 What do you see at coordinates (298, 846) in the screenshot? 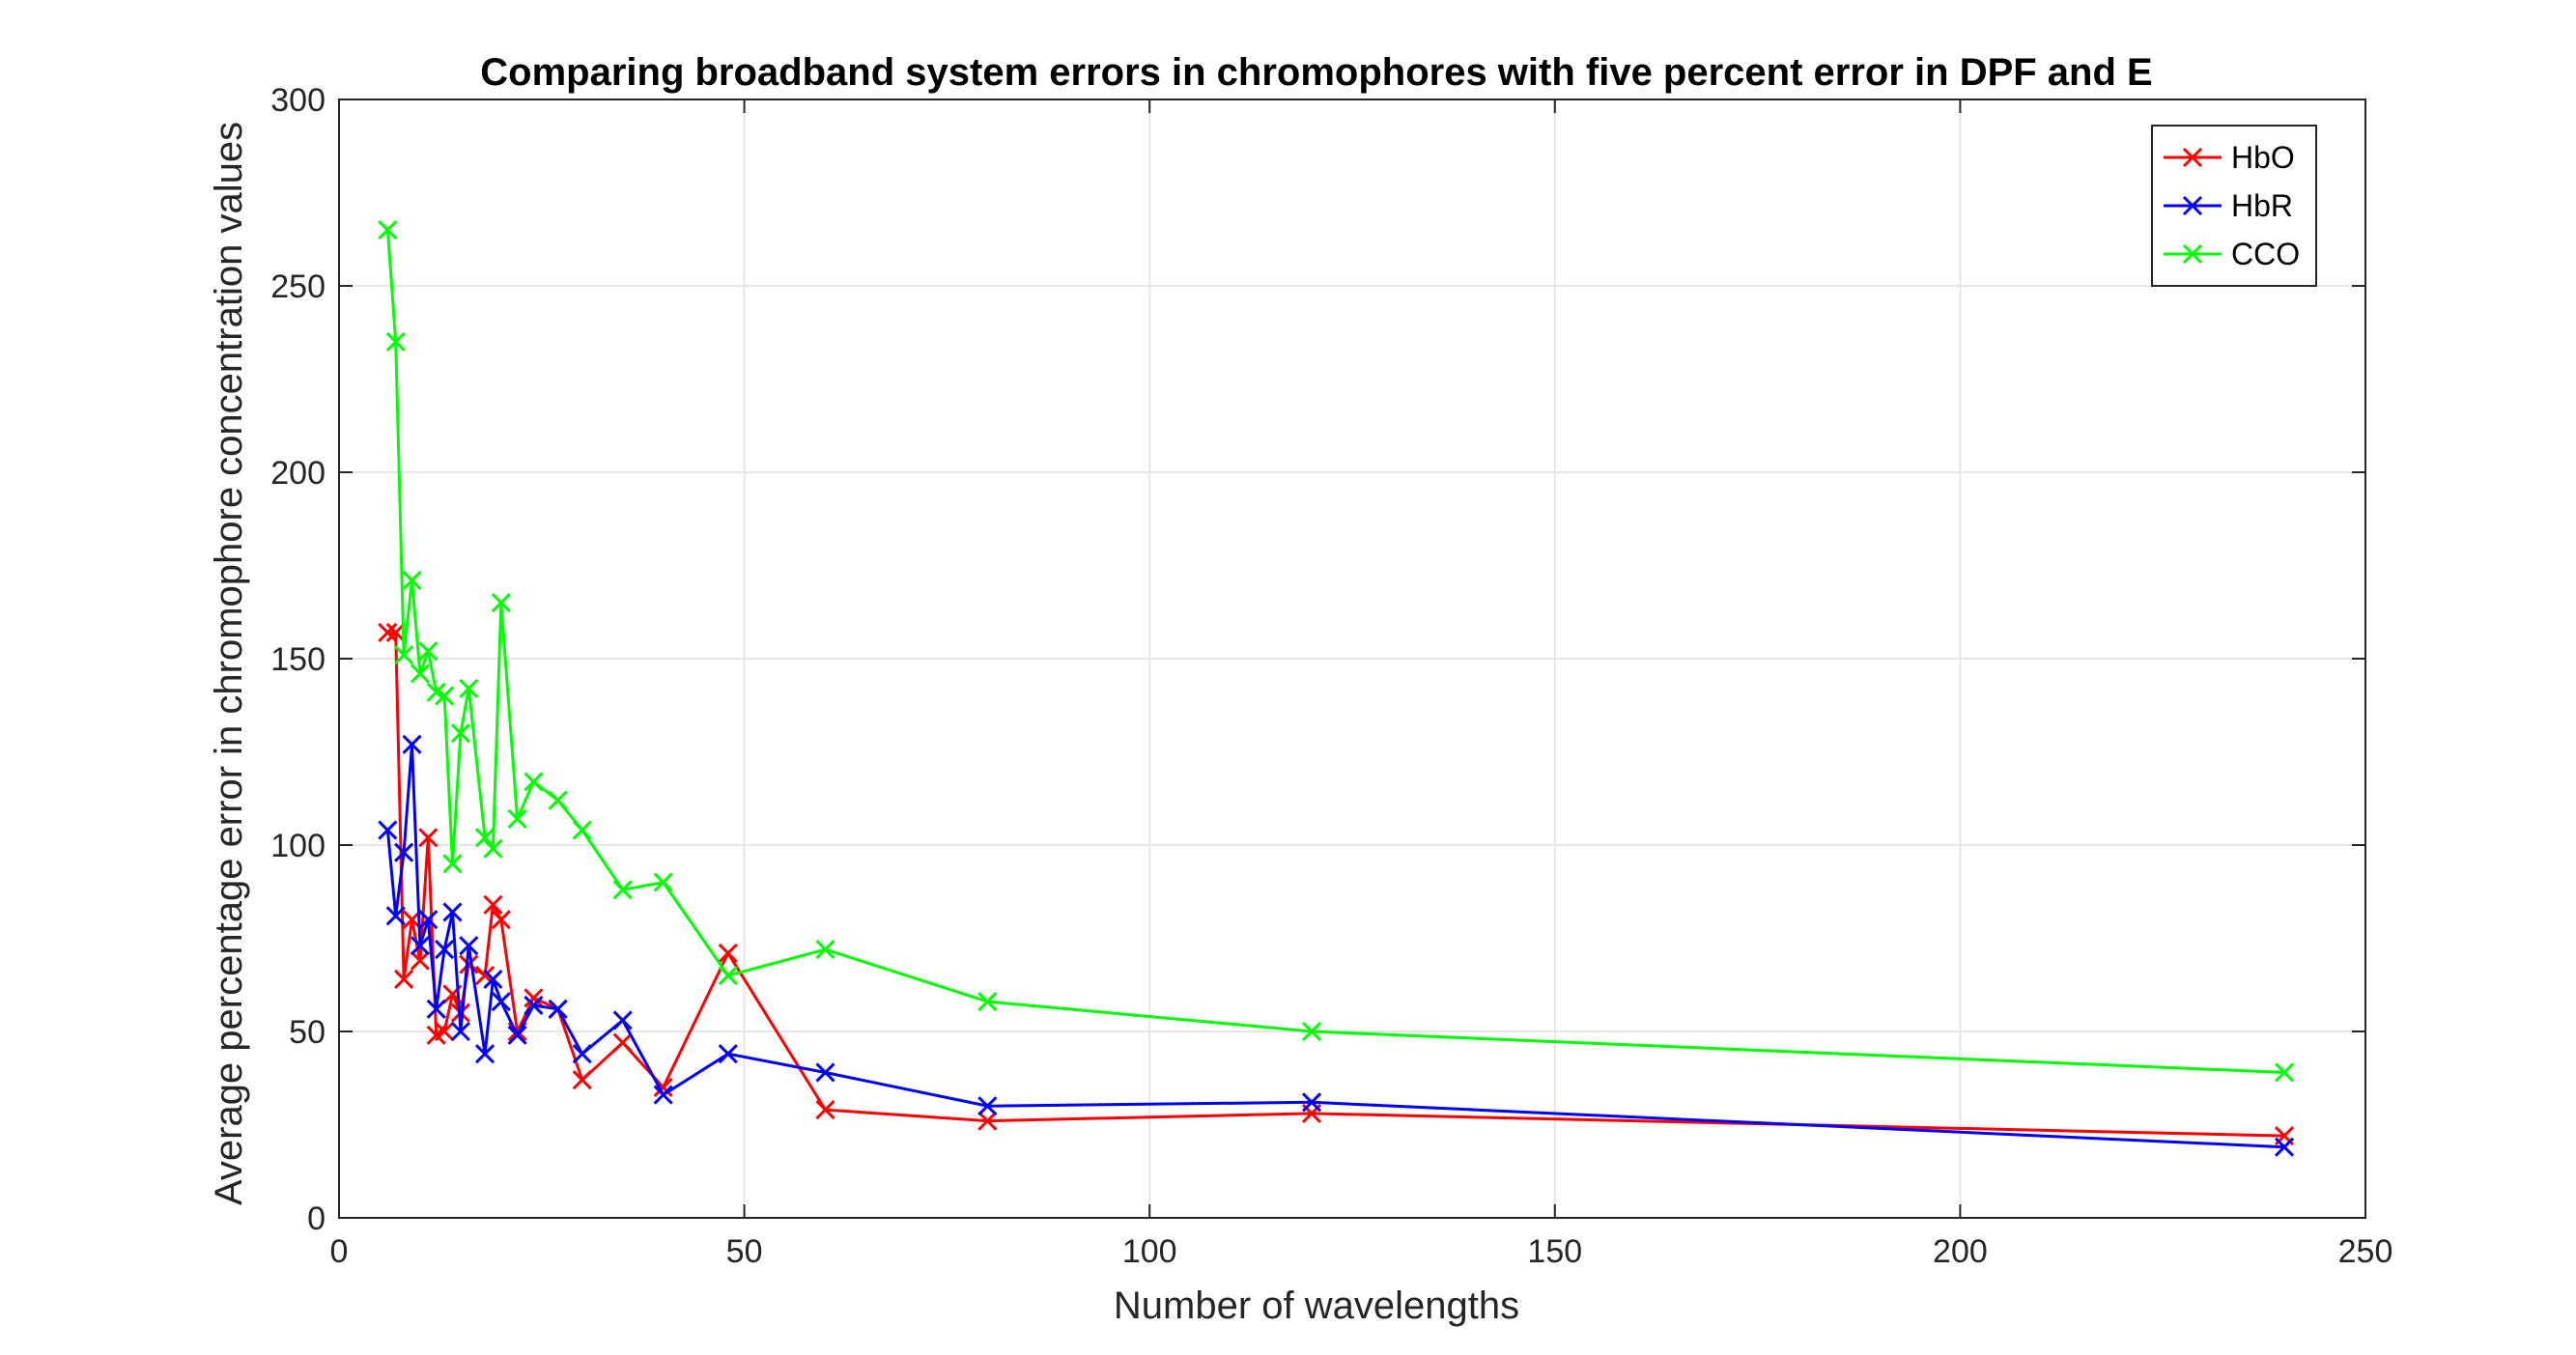
I see `y-tick-label: 100` at bounding box center [298, 846].